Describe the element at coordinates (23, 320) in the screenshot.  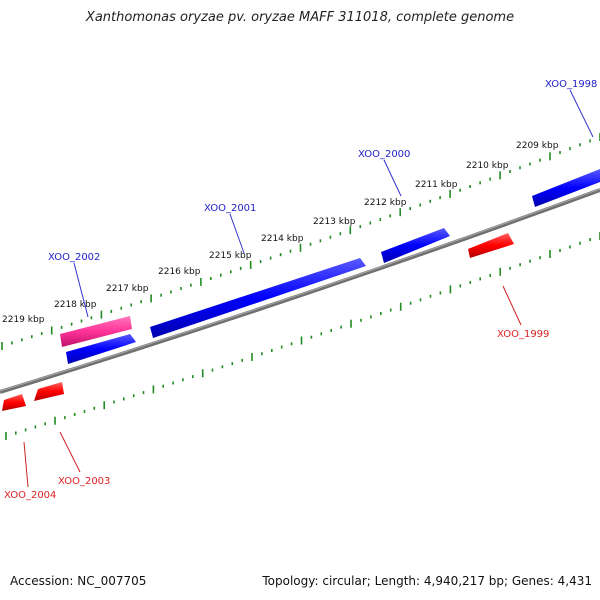
I see `tick-label-2219: 2219 kbp` at that location.